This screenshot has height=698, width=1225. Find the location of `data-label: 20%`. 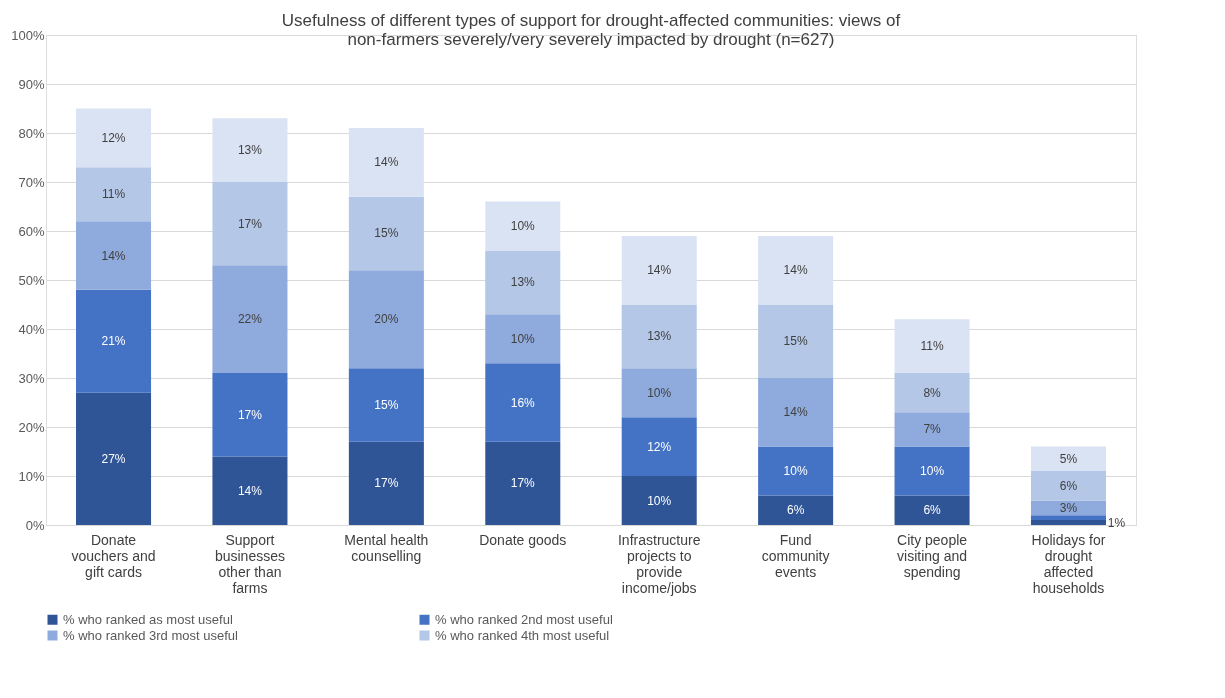

data-label: 20% is located at coordinates (386, 319).